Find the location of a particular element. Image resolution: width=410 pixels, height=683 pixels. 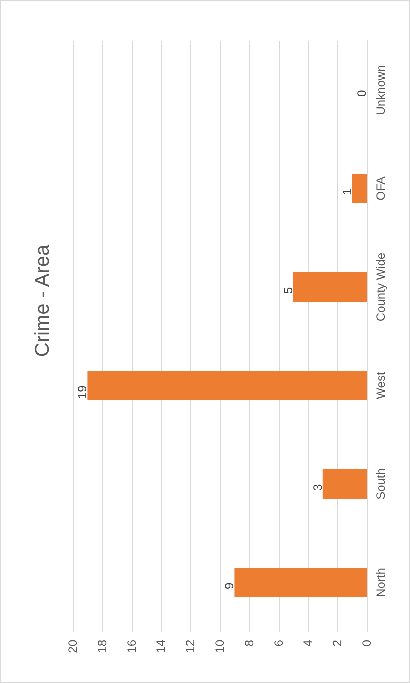

x-tick-label: 0 is located at coordinates (367, 643).